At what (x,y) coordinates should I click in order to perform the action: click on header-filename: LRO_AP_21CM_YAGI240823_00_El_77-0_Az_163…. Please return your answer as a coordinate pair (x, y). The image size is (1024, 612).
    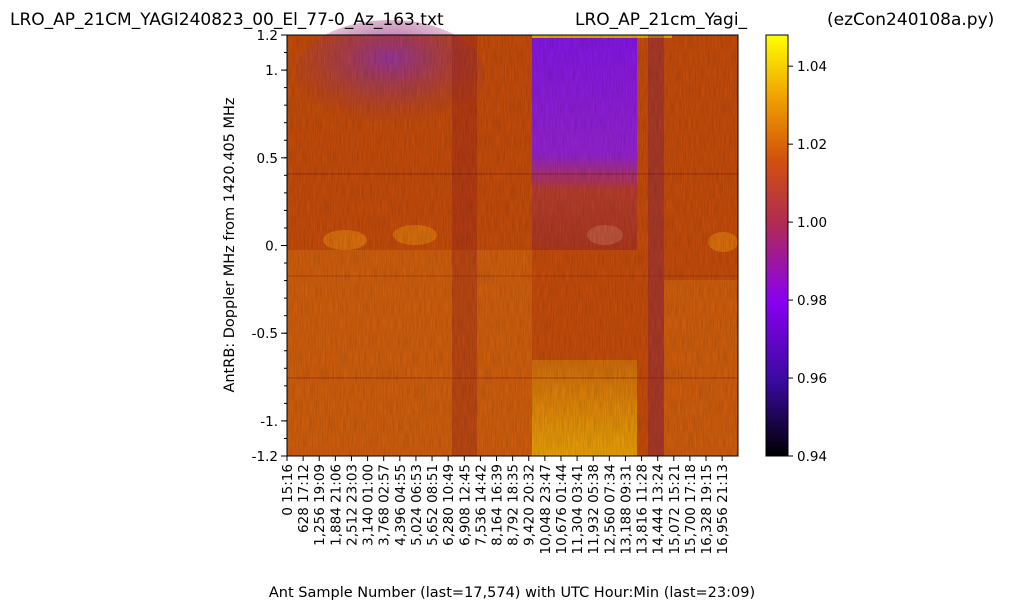
    Looking at the image, I should click on (227, 20).